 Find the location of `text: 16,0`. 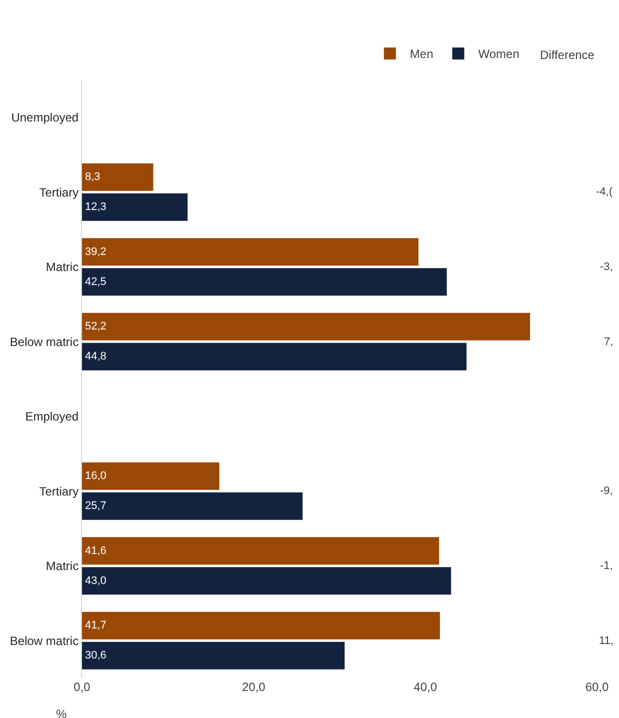

text: 16,0 is located at coordinates (95, 476).